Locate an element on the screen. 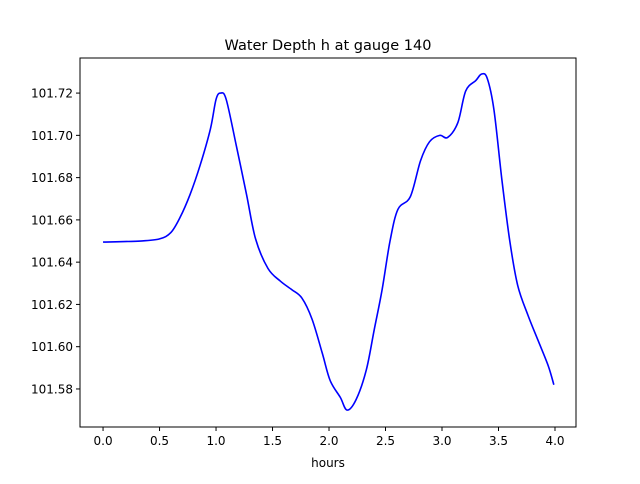 This screenshot has height=484, width=640. y-tick-label: 101.66 is located at coordinates (52, 220).